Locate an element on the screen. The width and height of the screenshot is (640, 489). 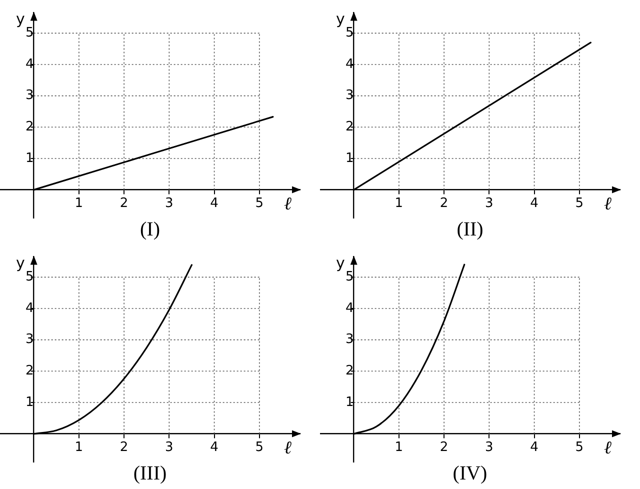
text: (I) is located at coordinates (150, 229).